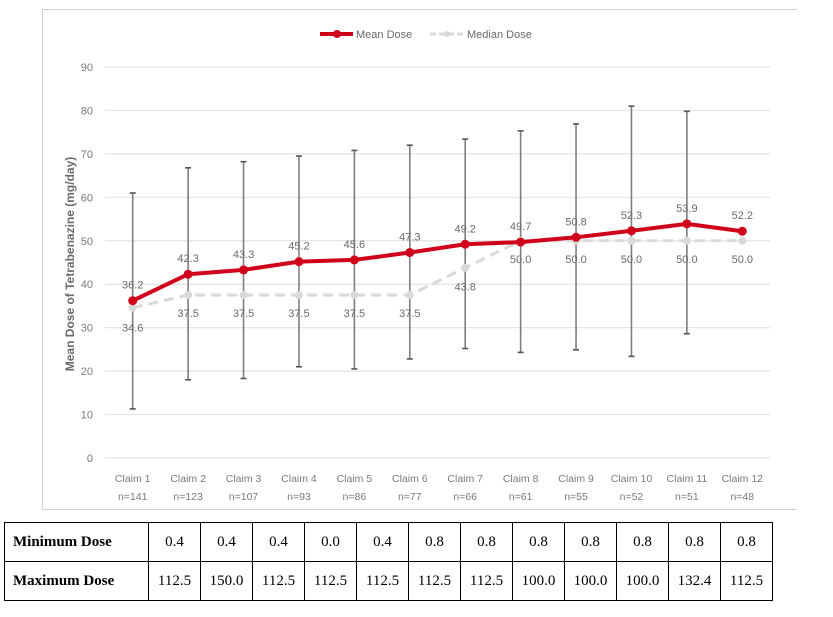  I want to click on x-sample-size-label: n=141, so click(133, 497).